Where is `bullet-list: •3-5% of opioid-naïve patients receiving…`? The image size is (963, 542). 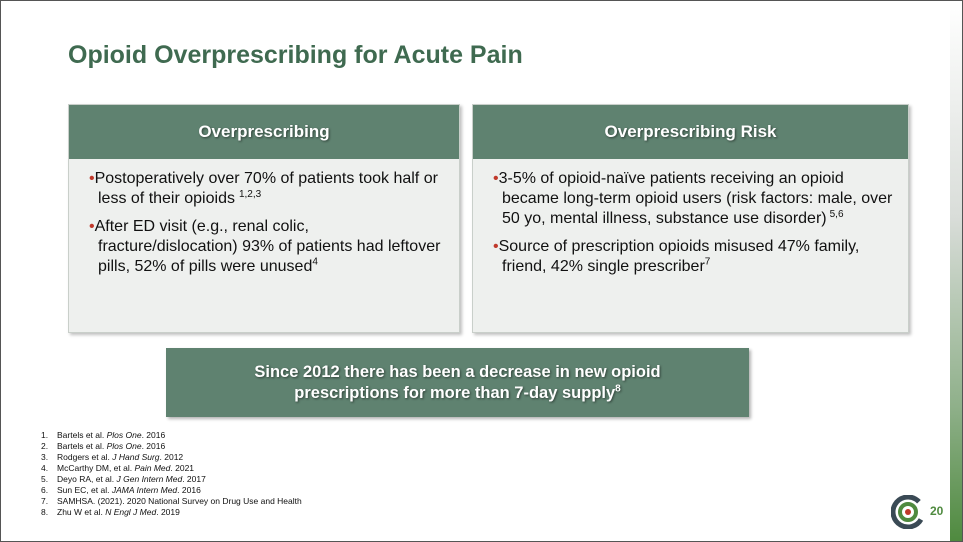
bullet-list: •3-5% of opioid-naïve patients receiving… is located at coordinates (690, 218).